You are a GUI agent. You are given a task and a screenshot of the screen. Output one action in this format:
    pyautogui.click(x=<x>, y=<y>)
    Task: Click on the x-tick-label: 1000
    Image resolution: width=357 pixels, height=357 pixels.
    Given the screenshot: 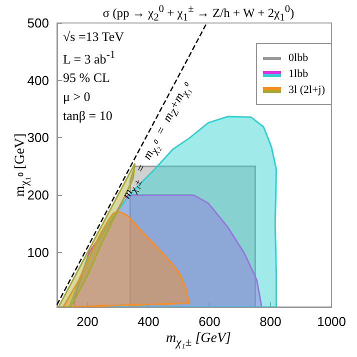 What is the action you would take?
    pyautogui.click(x=331, y=321)
    